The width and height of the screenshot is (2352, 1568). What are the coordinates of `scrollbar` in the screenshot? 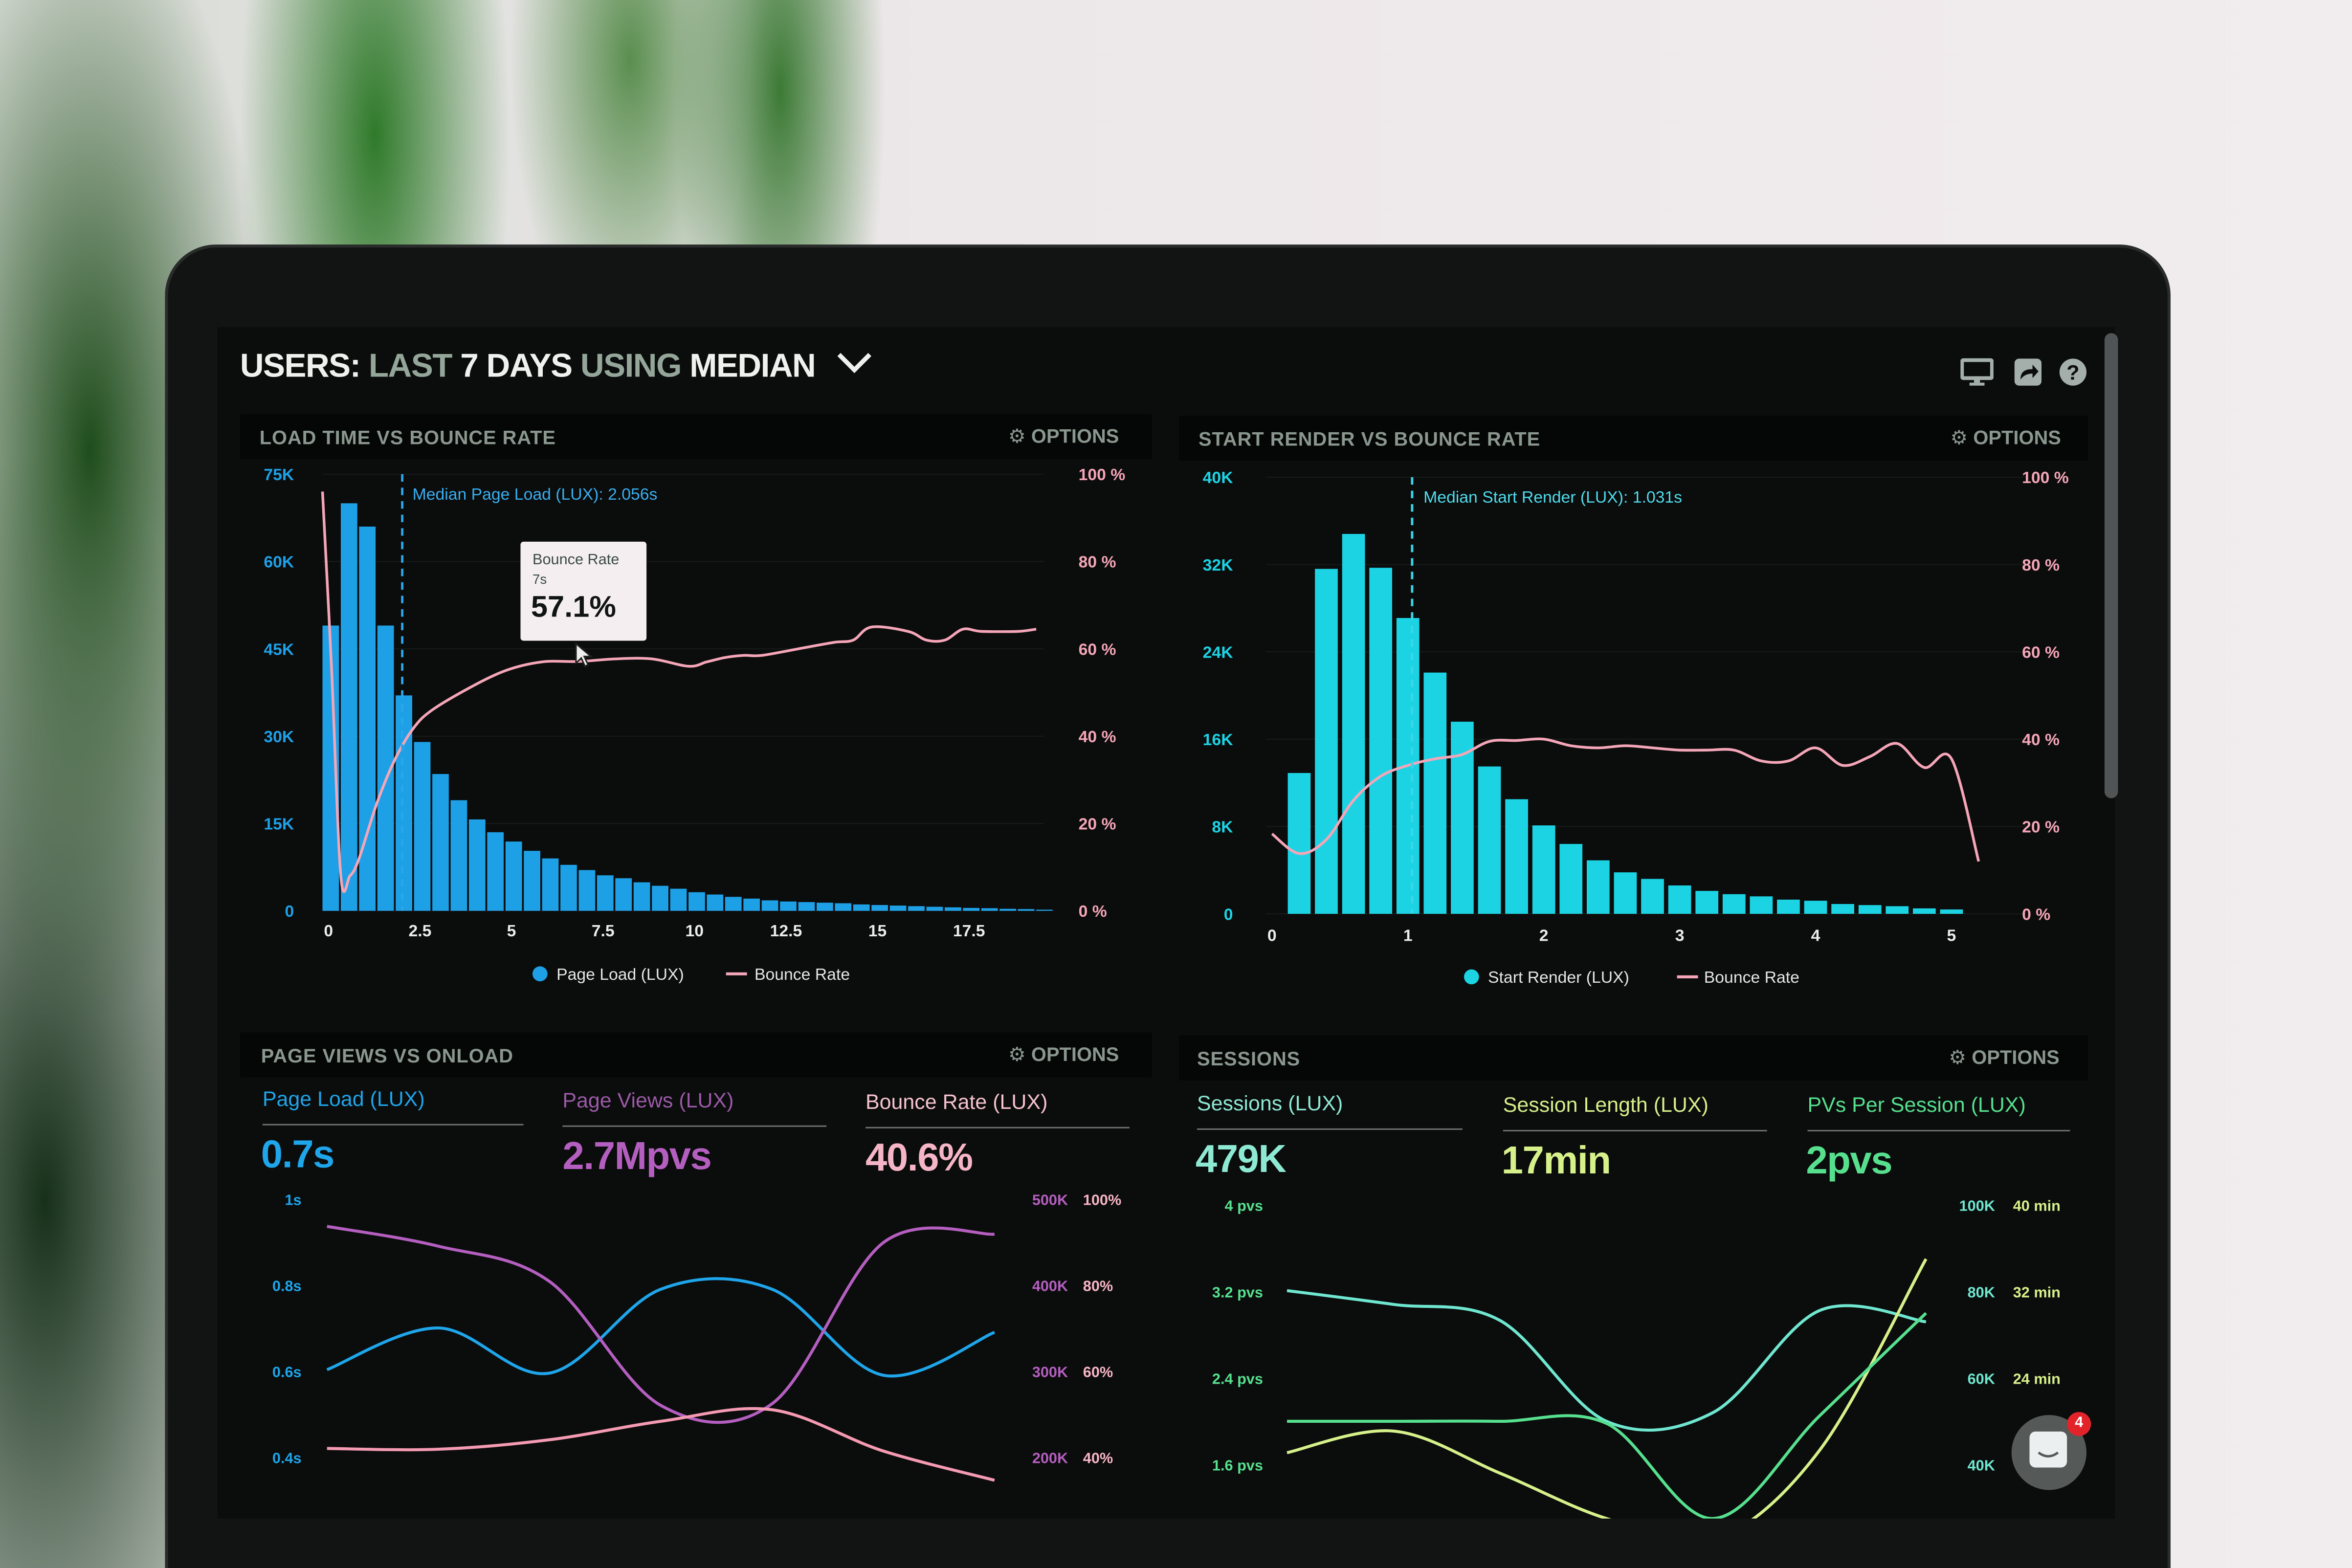 It's located at (2111, 565).